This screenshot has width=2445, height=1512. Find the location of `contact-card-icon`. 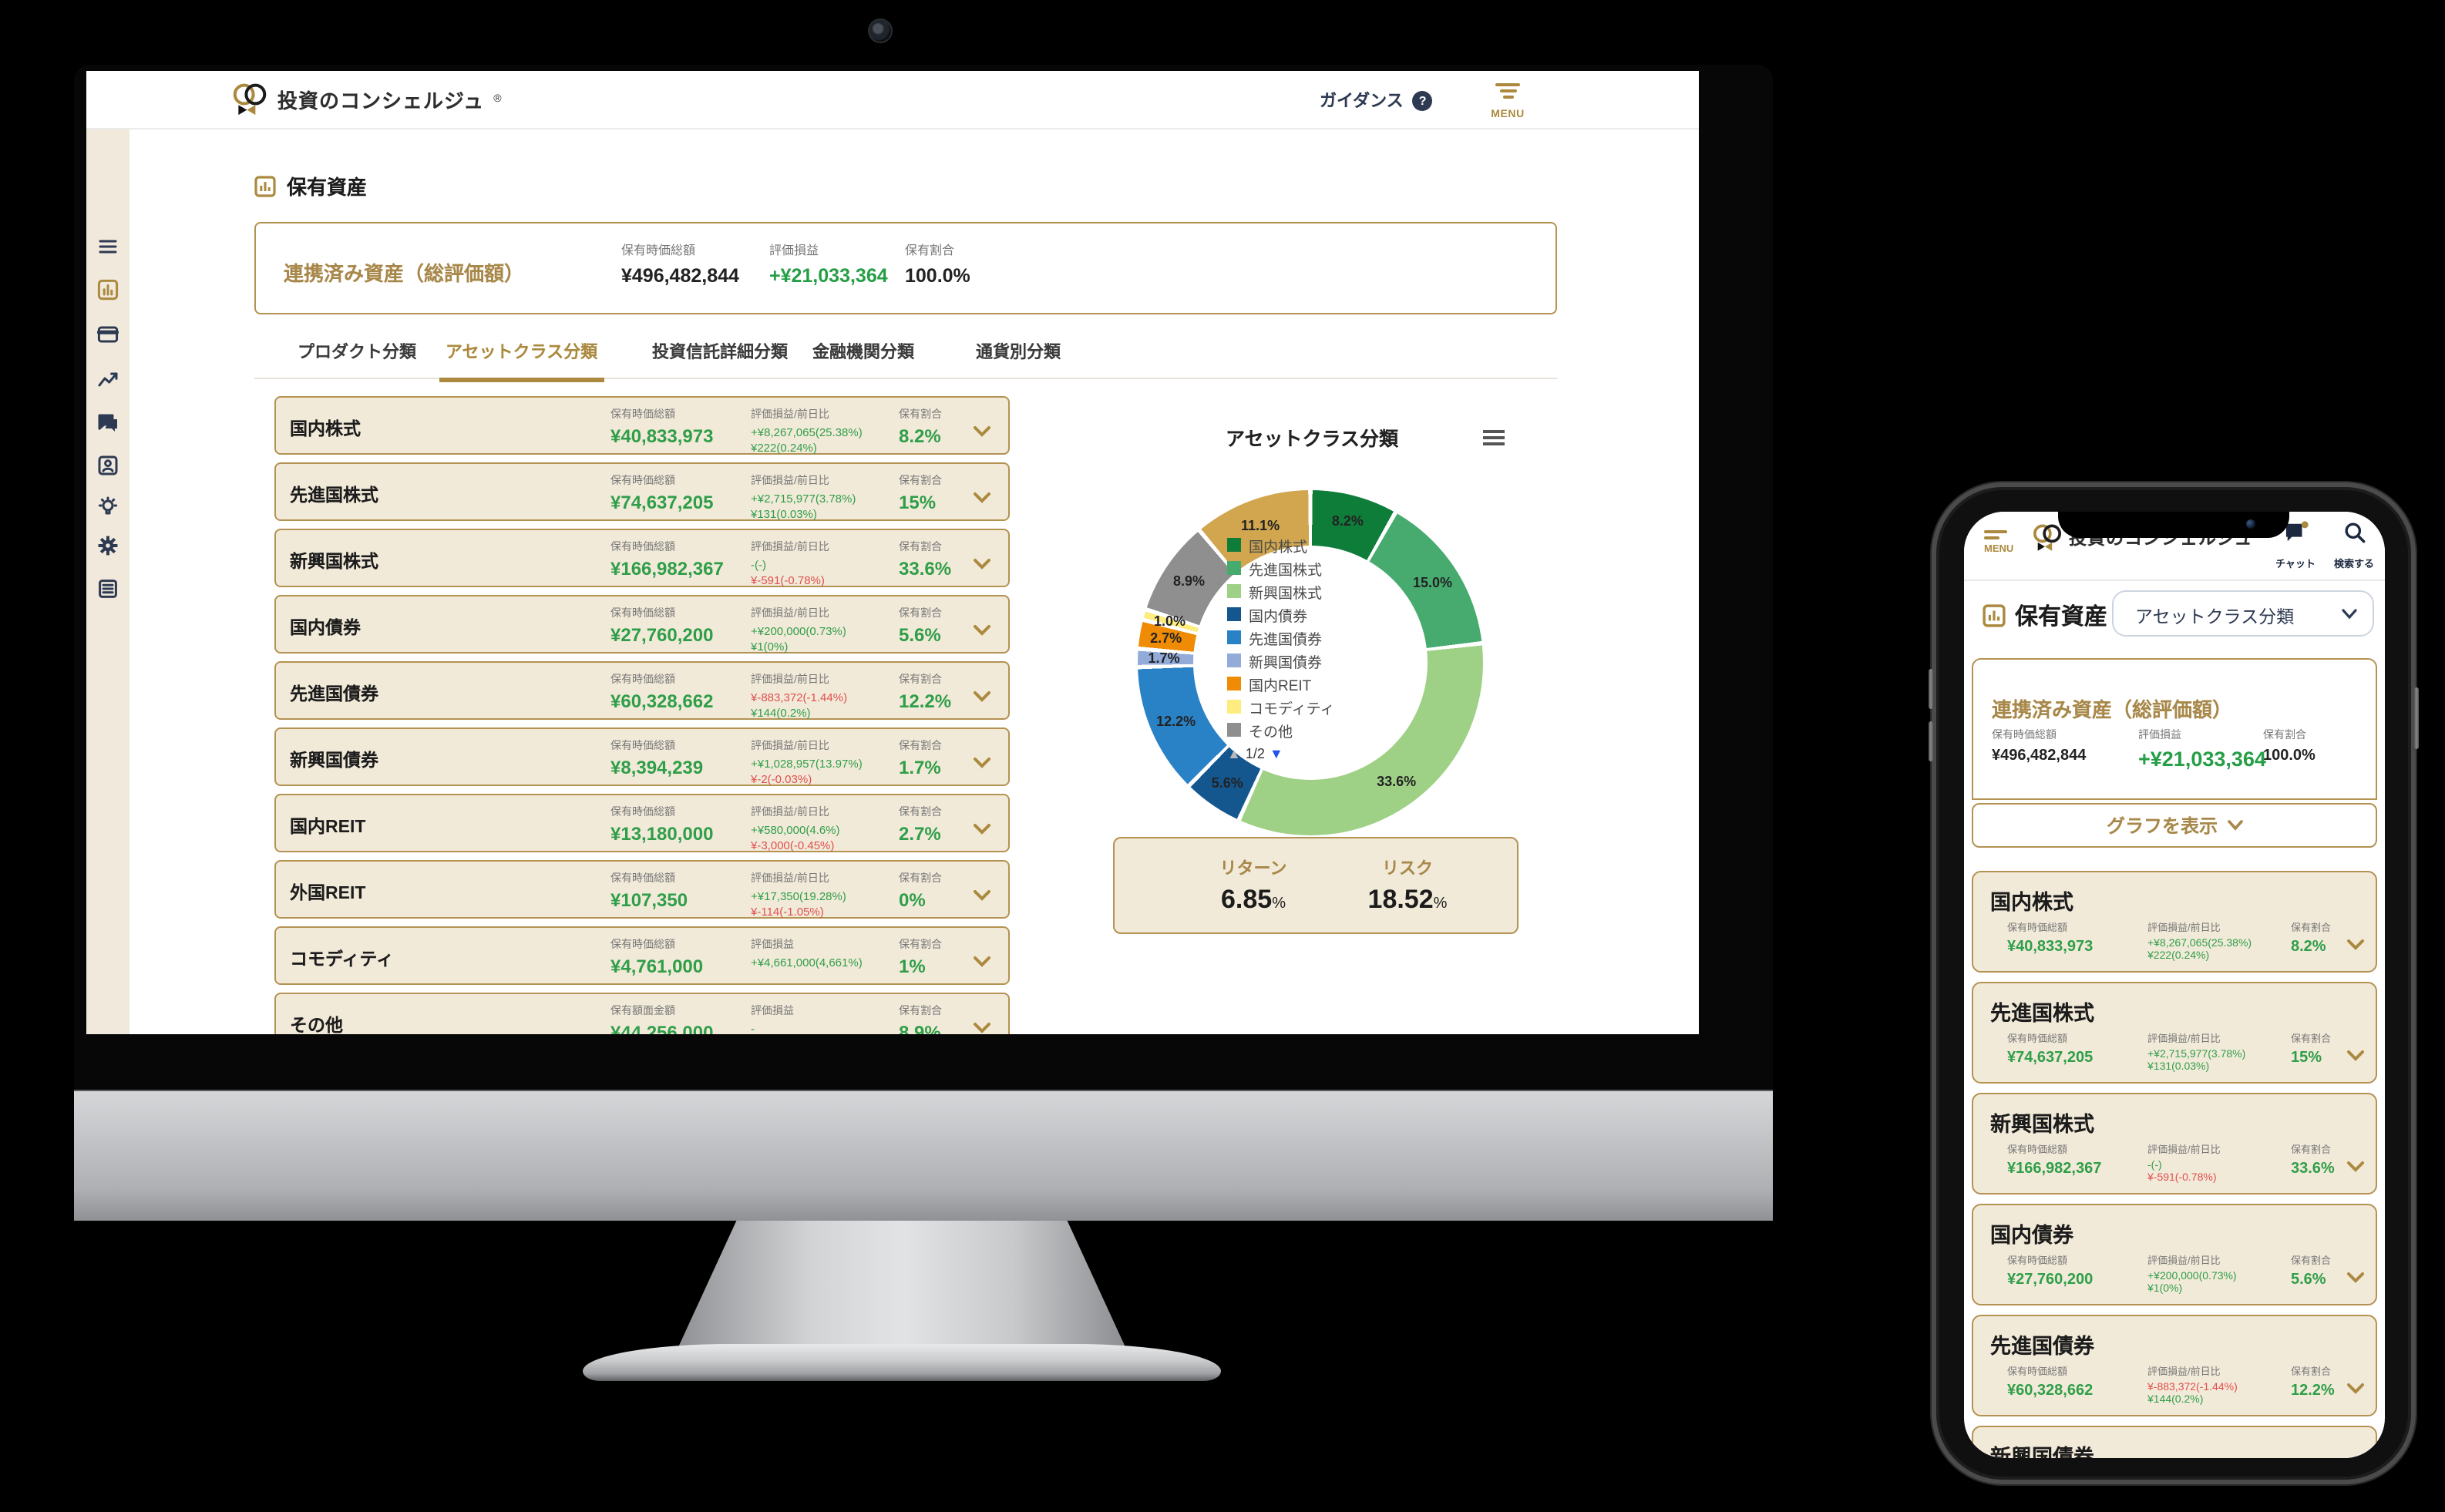

contact-card-icon is located at coordinates (108, 465).